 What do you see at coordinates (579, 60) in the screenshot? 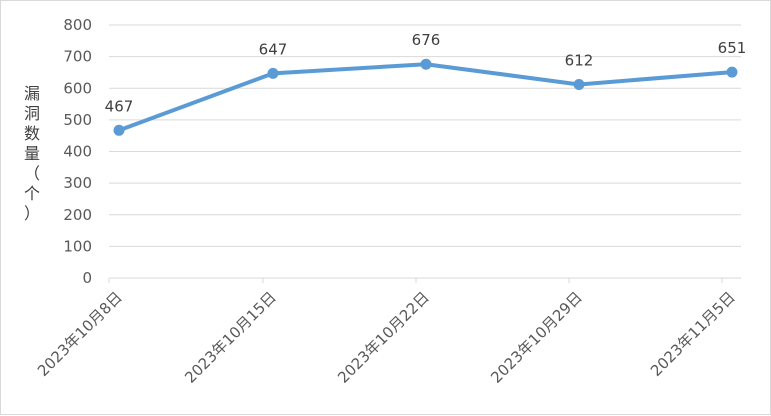
I see `data-label: 612` at bounding box center [579, 60].